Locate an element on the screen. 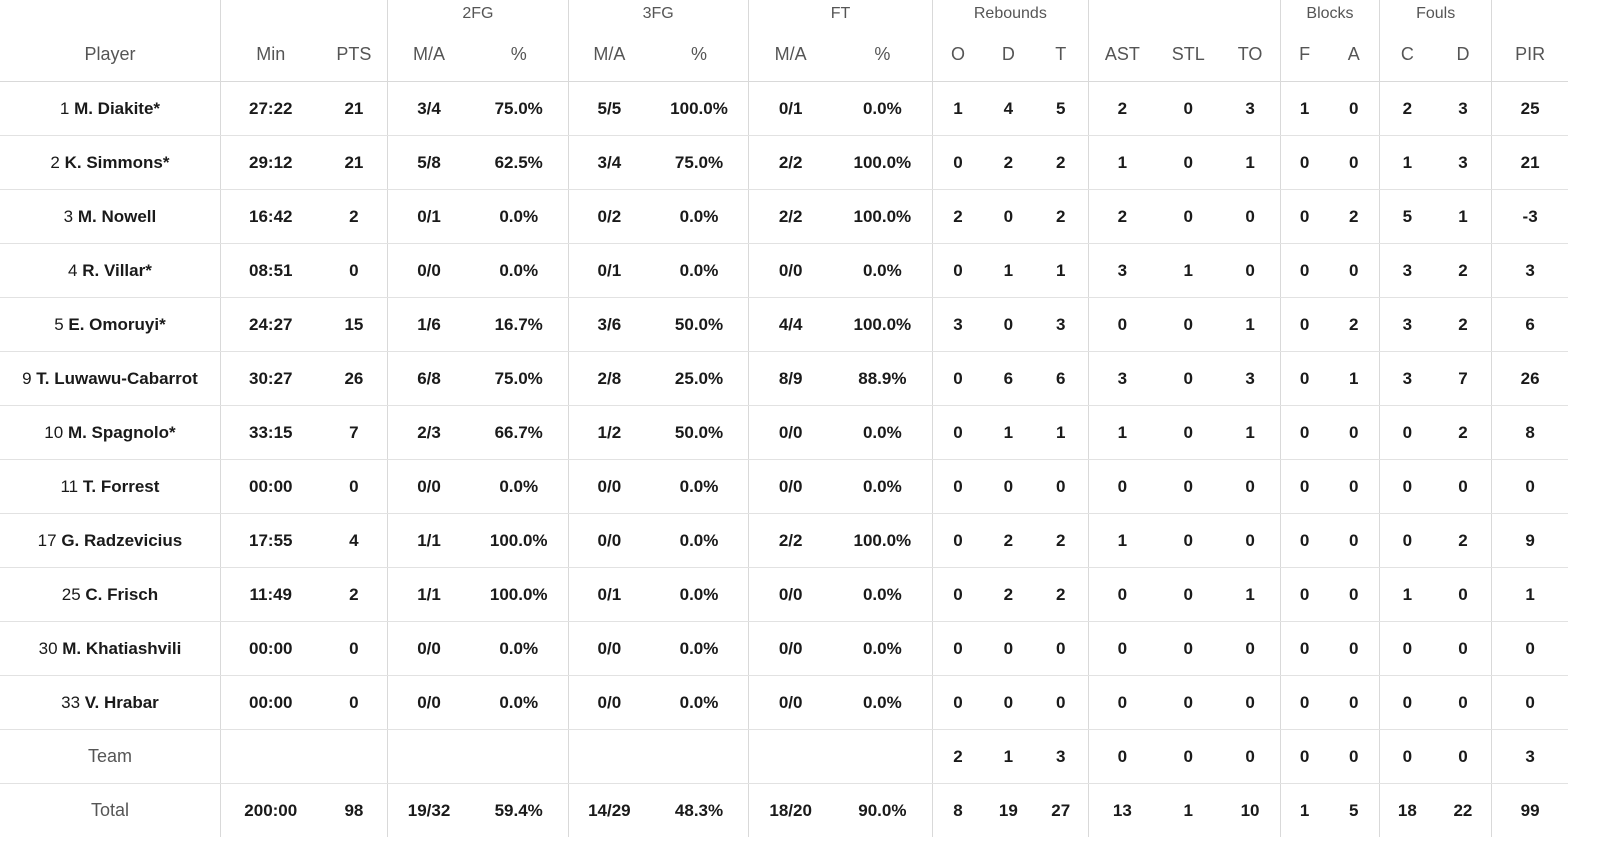 This screenshot has height=842, width=1597. team-label: Team is located at coordinates (110, 756).